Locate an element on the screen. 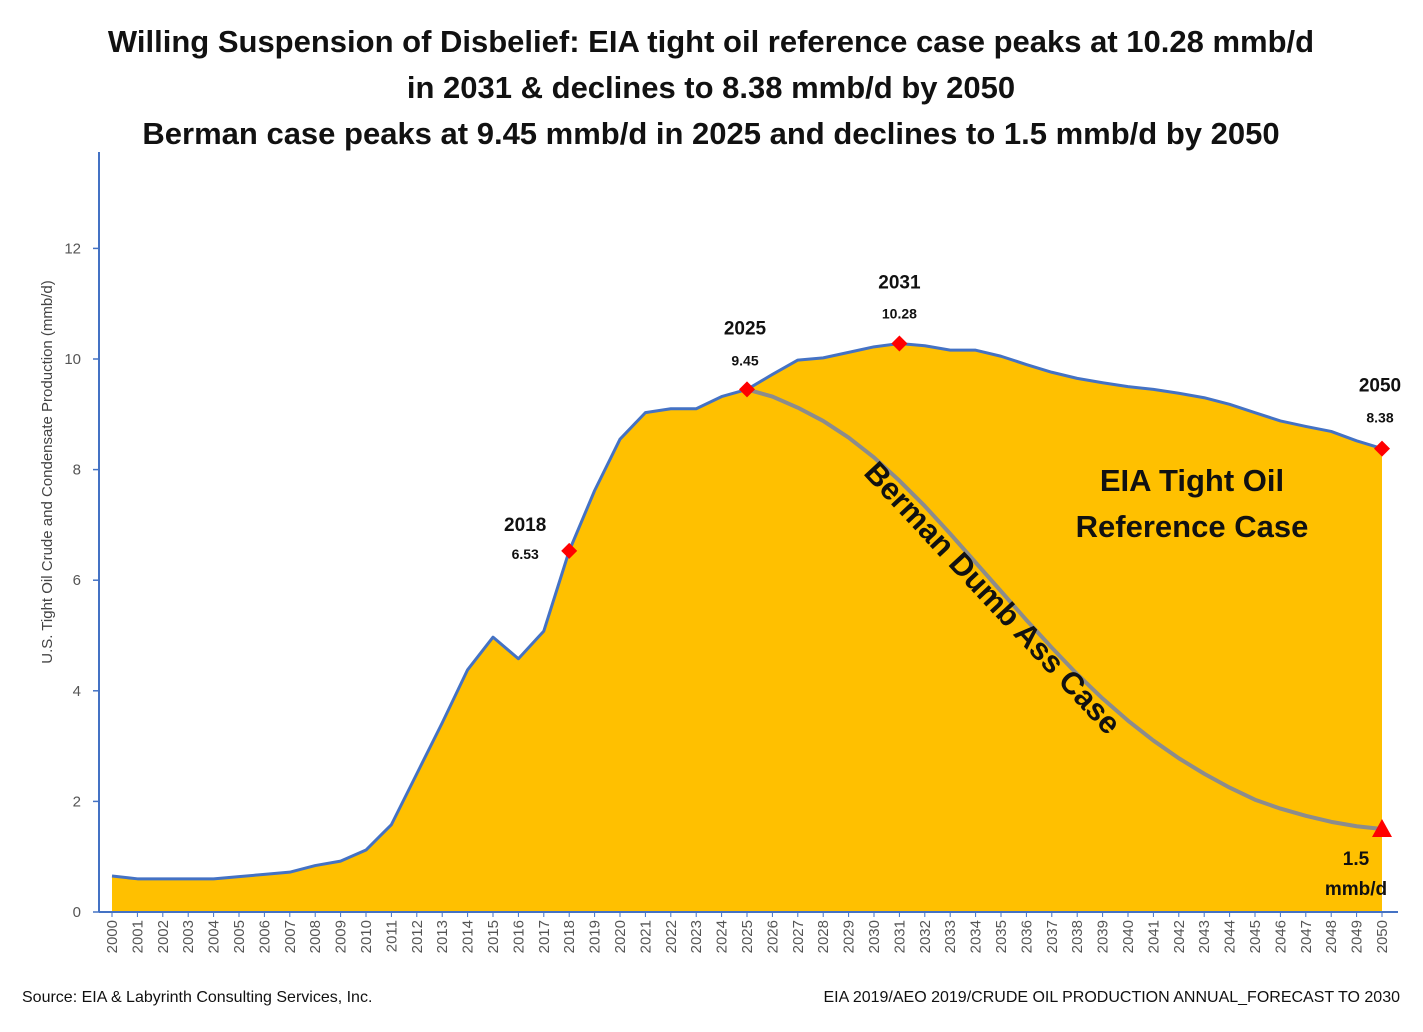  y-tick-label: 6 is located at coordinates (77, 580).